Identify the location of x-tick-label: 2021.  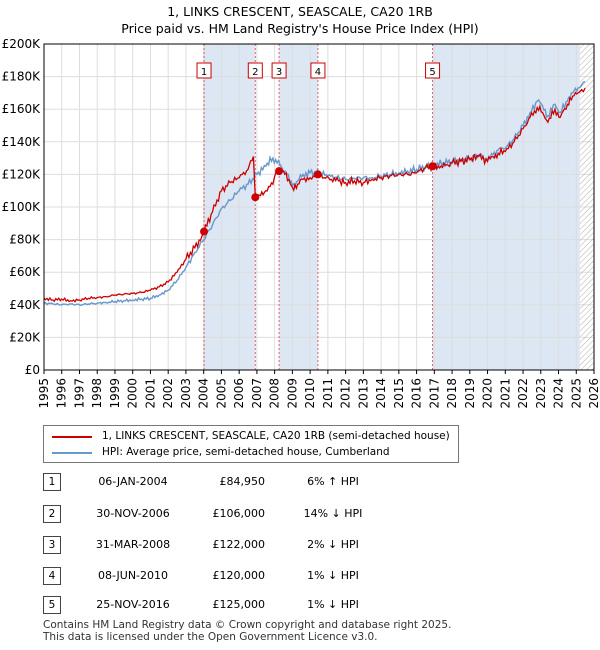
(505, 393).